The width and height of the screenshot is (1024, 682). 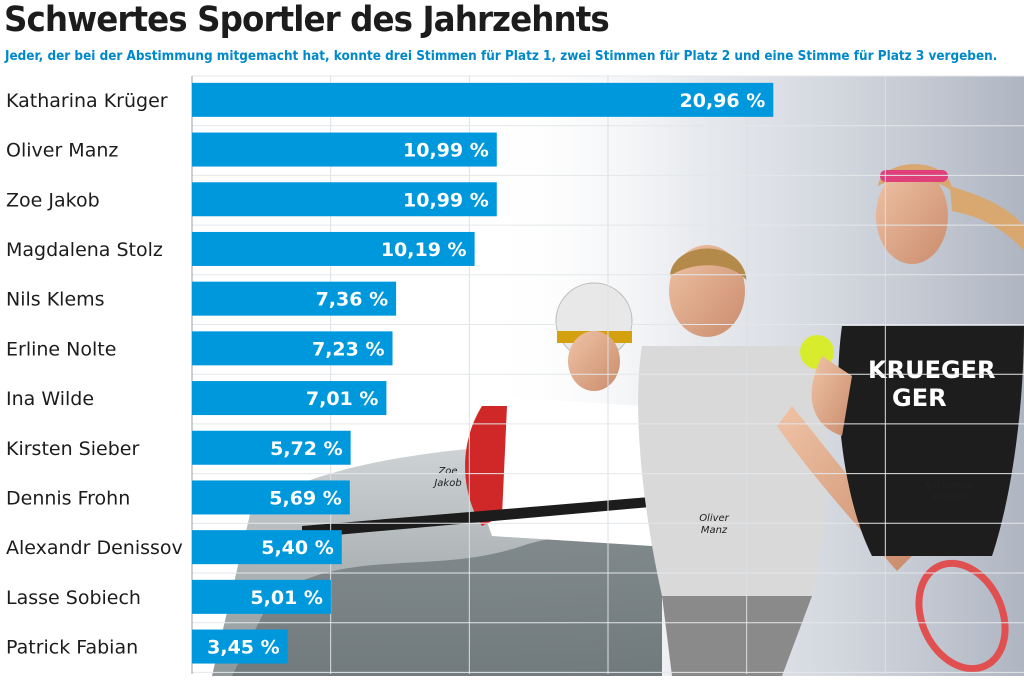 What do you see at coordinates (68, 498) in the screenshot?
I see `category-label-8: Dennis Frohn` at bounding box center [68, 498].